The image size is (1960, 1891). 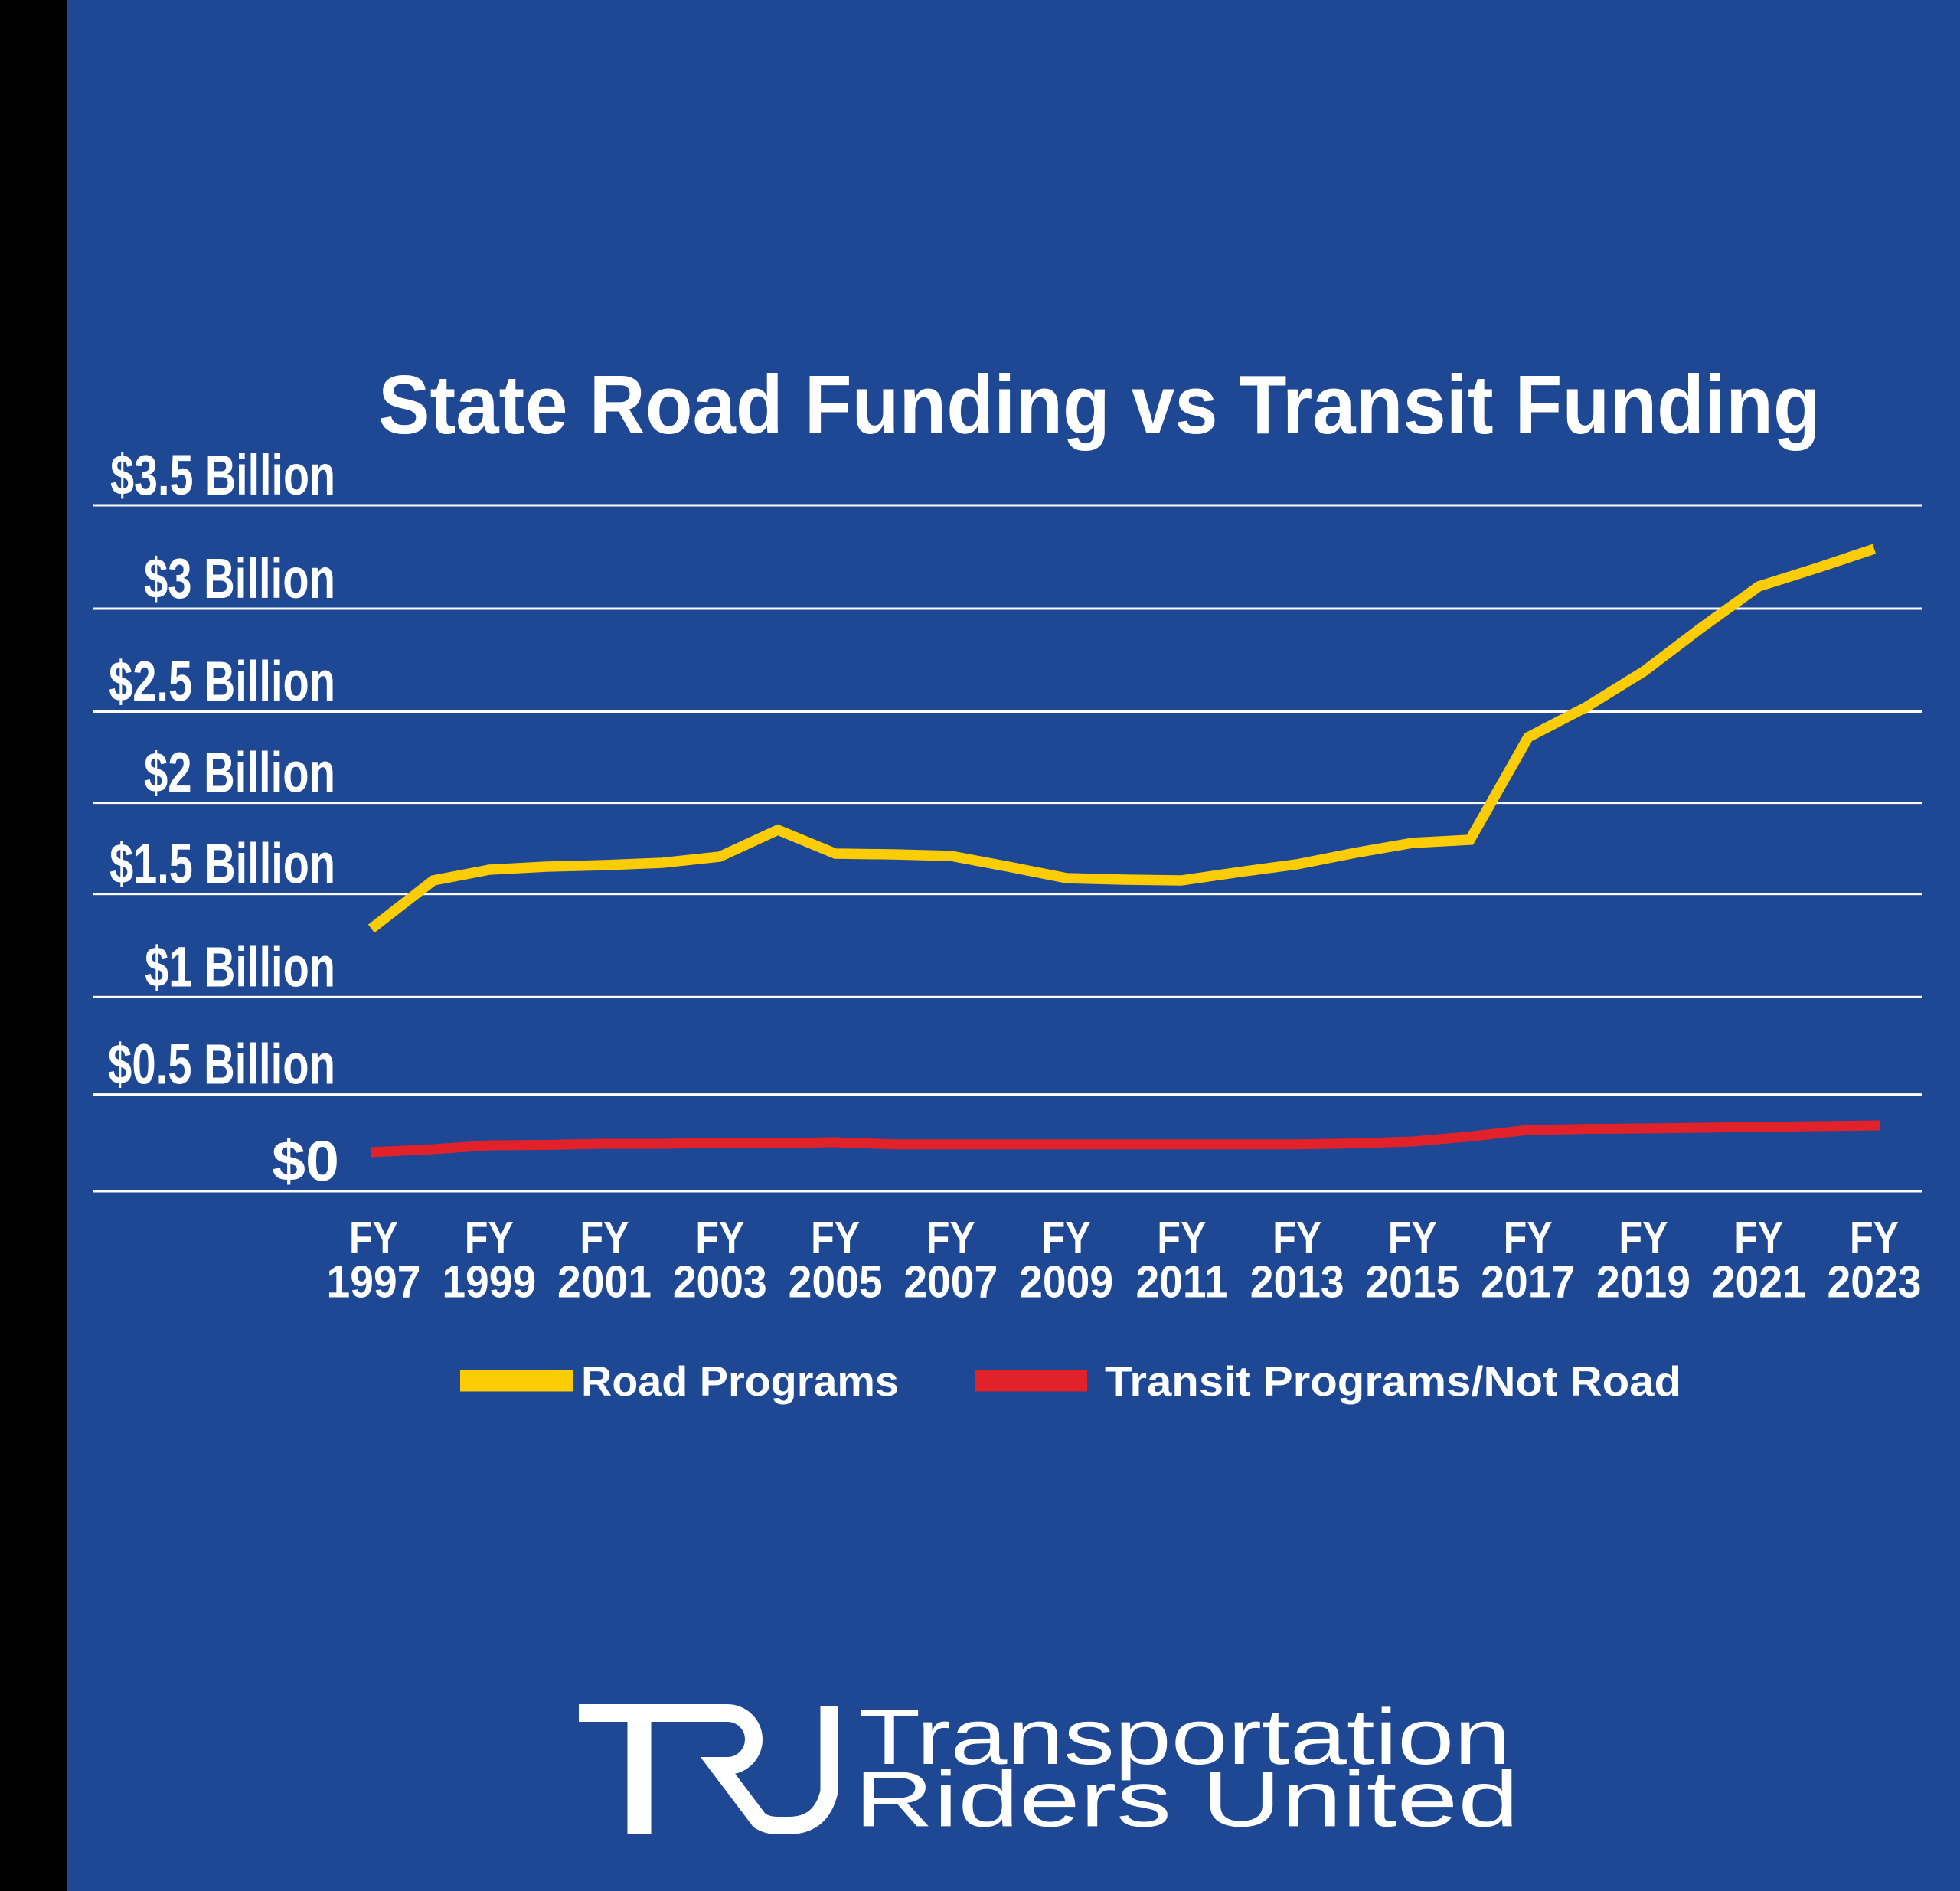 I want to click on svg-text: $0.5 Billion, so click(x=221, y=1064).